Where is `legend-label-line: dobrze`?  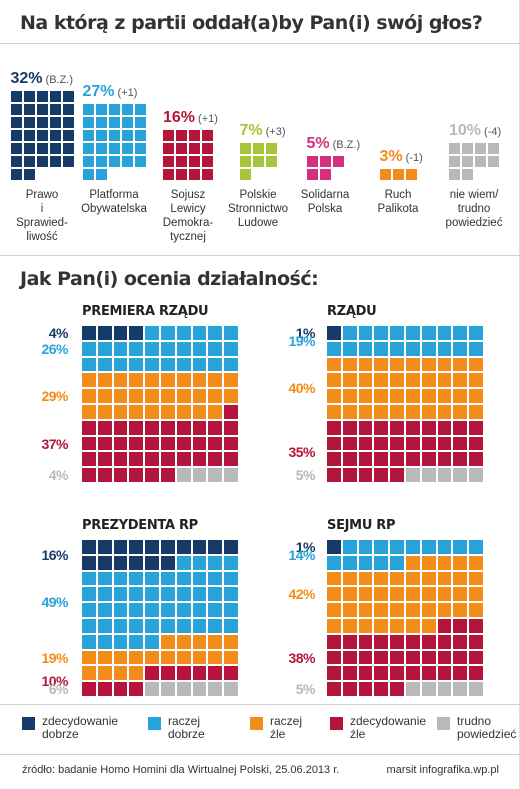 legend-label-line: dobrze is located at coordinates (186, 734).